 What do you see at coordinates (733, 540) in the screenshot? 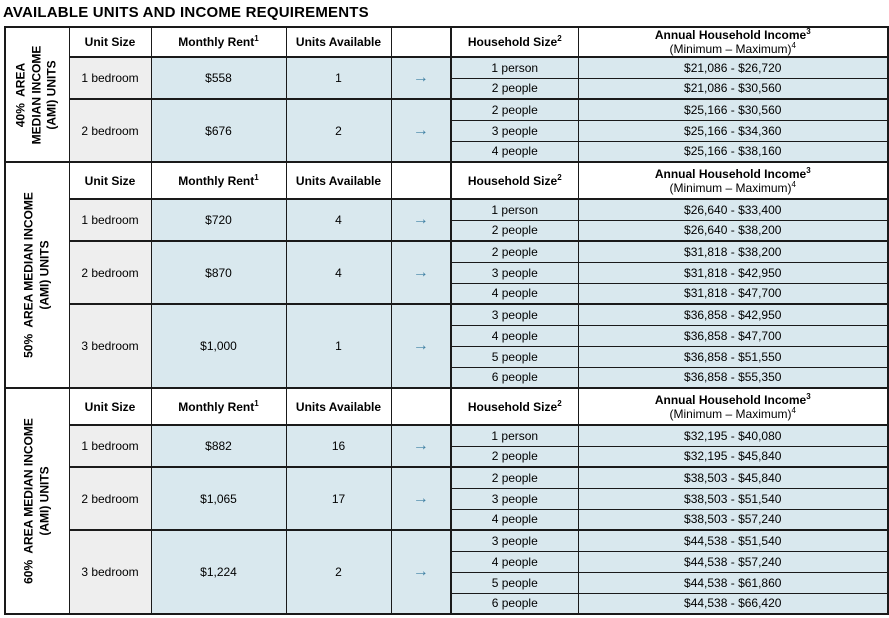
I see `income-range-cell: $44,538 - $51,540` at bounding box center [733, 540].